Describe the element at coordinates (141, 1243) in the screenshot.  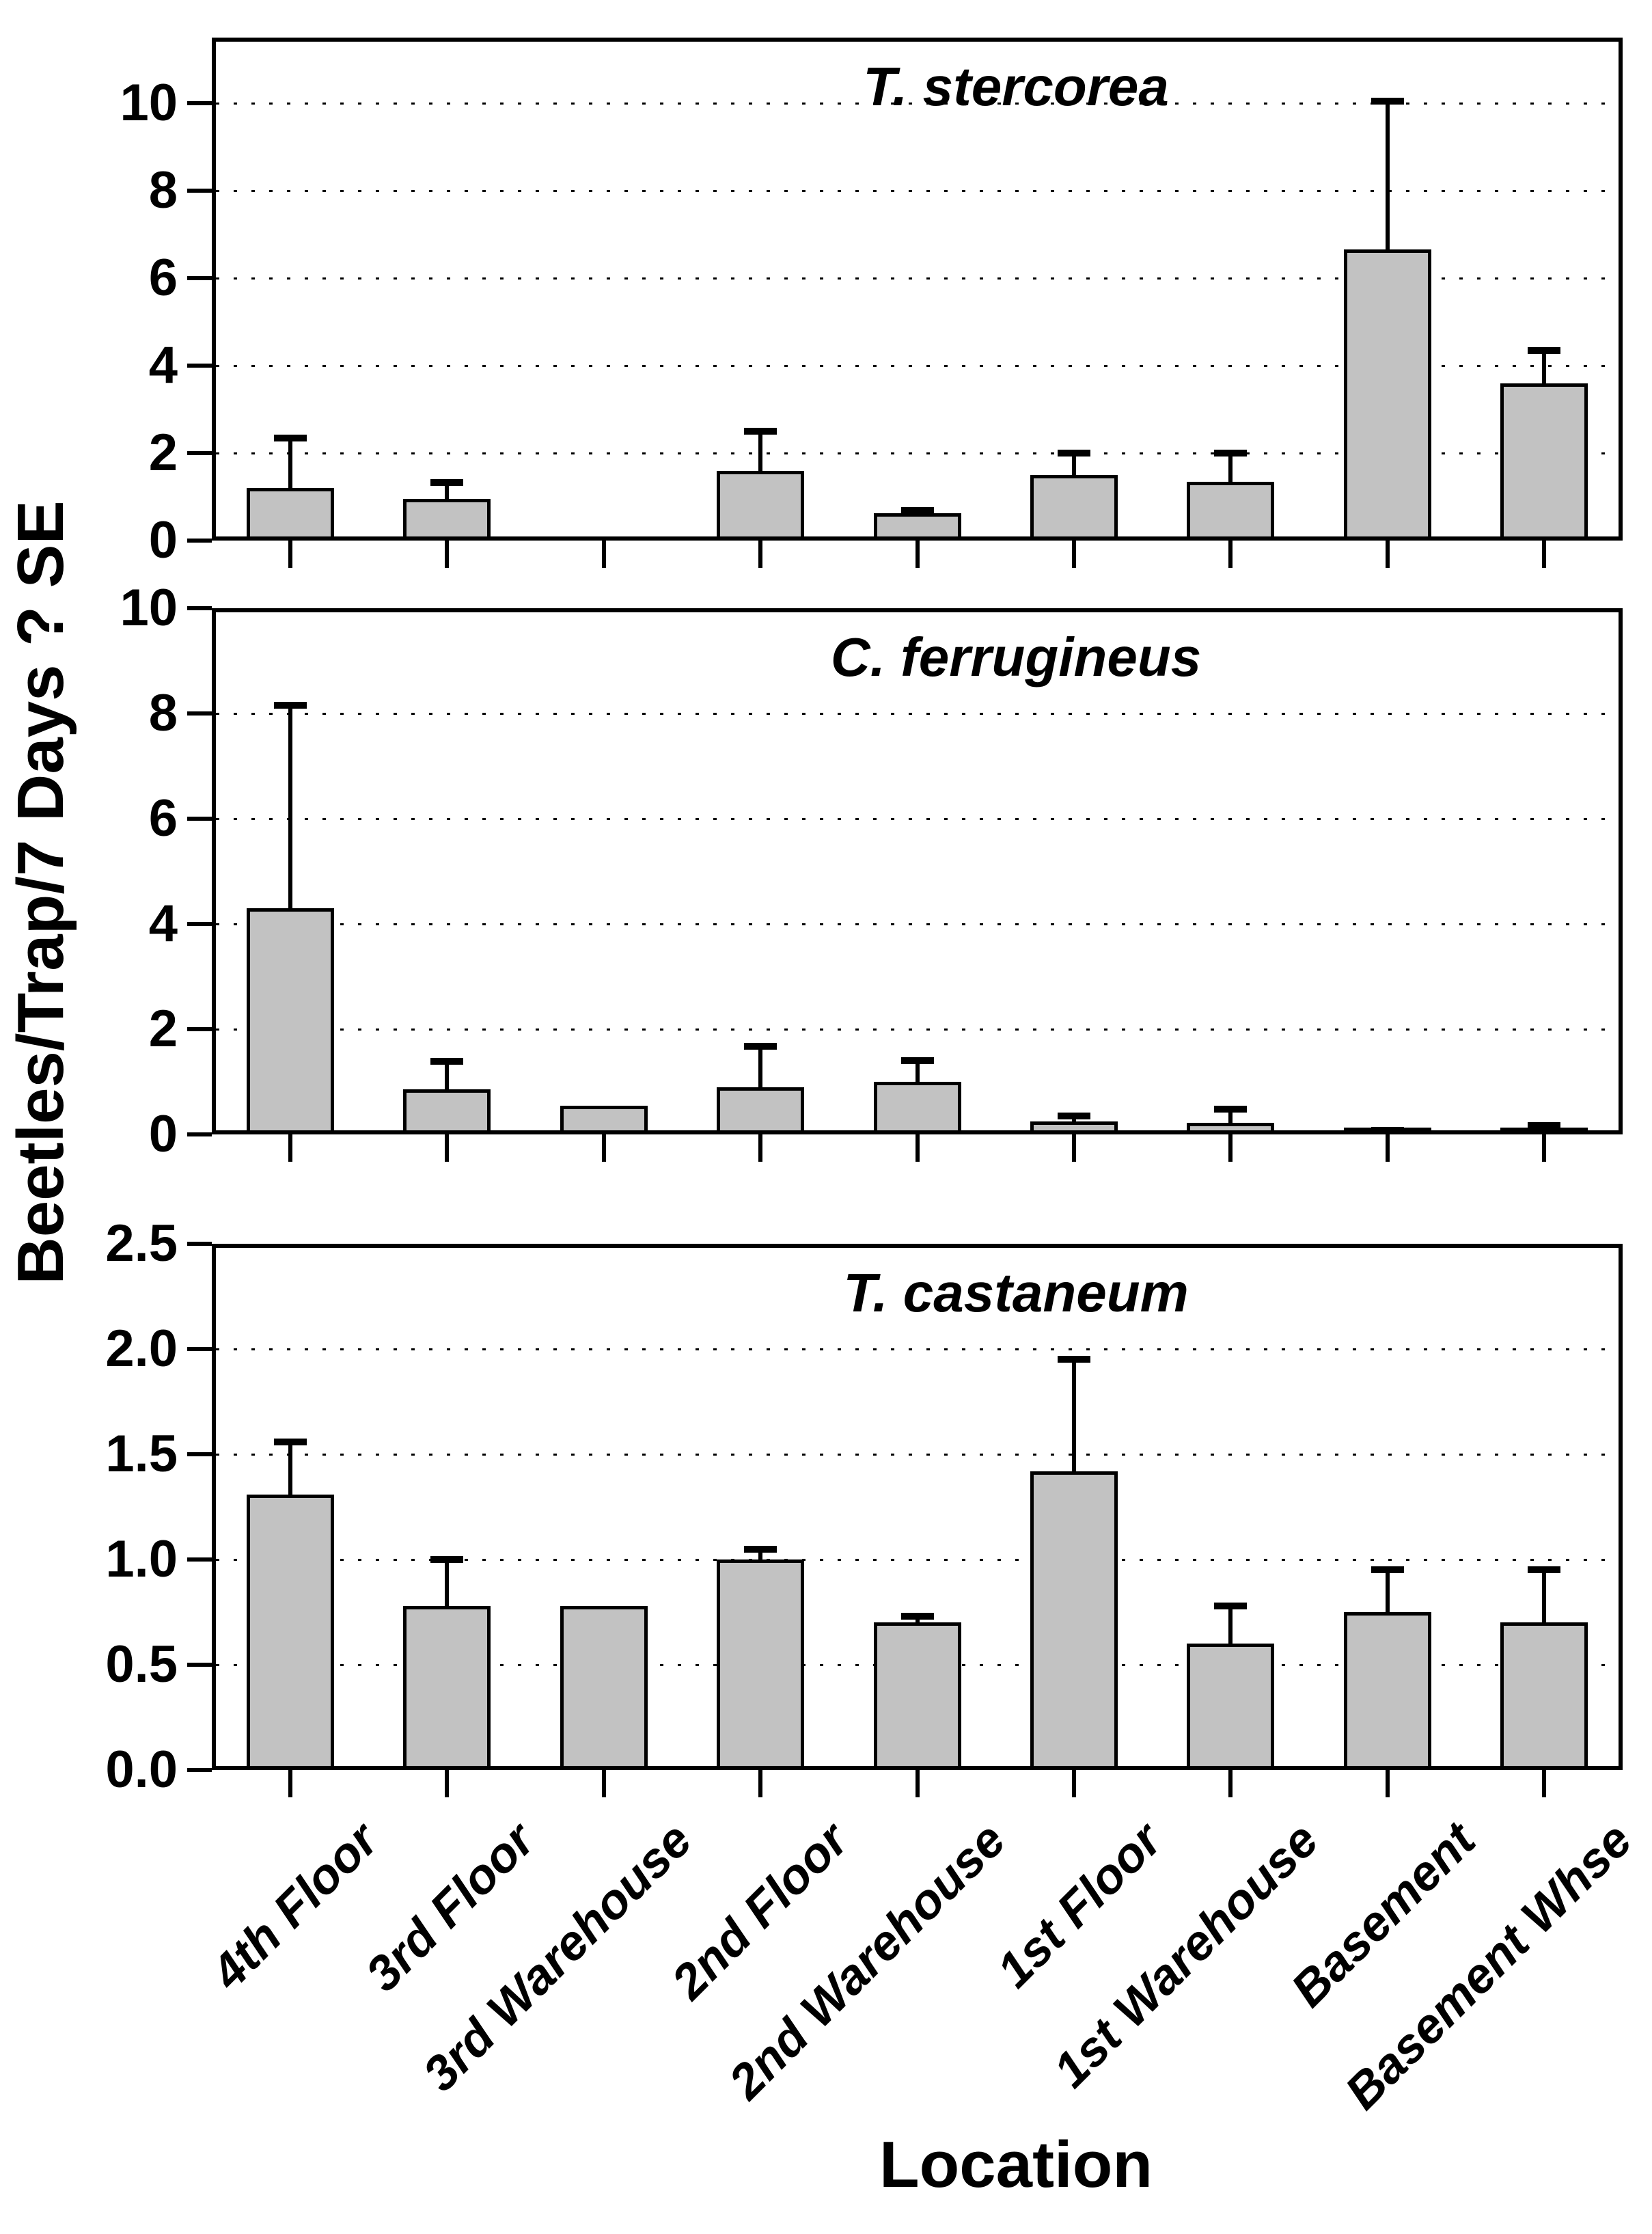
I see `y-tick-label: 2.5` at that location.